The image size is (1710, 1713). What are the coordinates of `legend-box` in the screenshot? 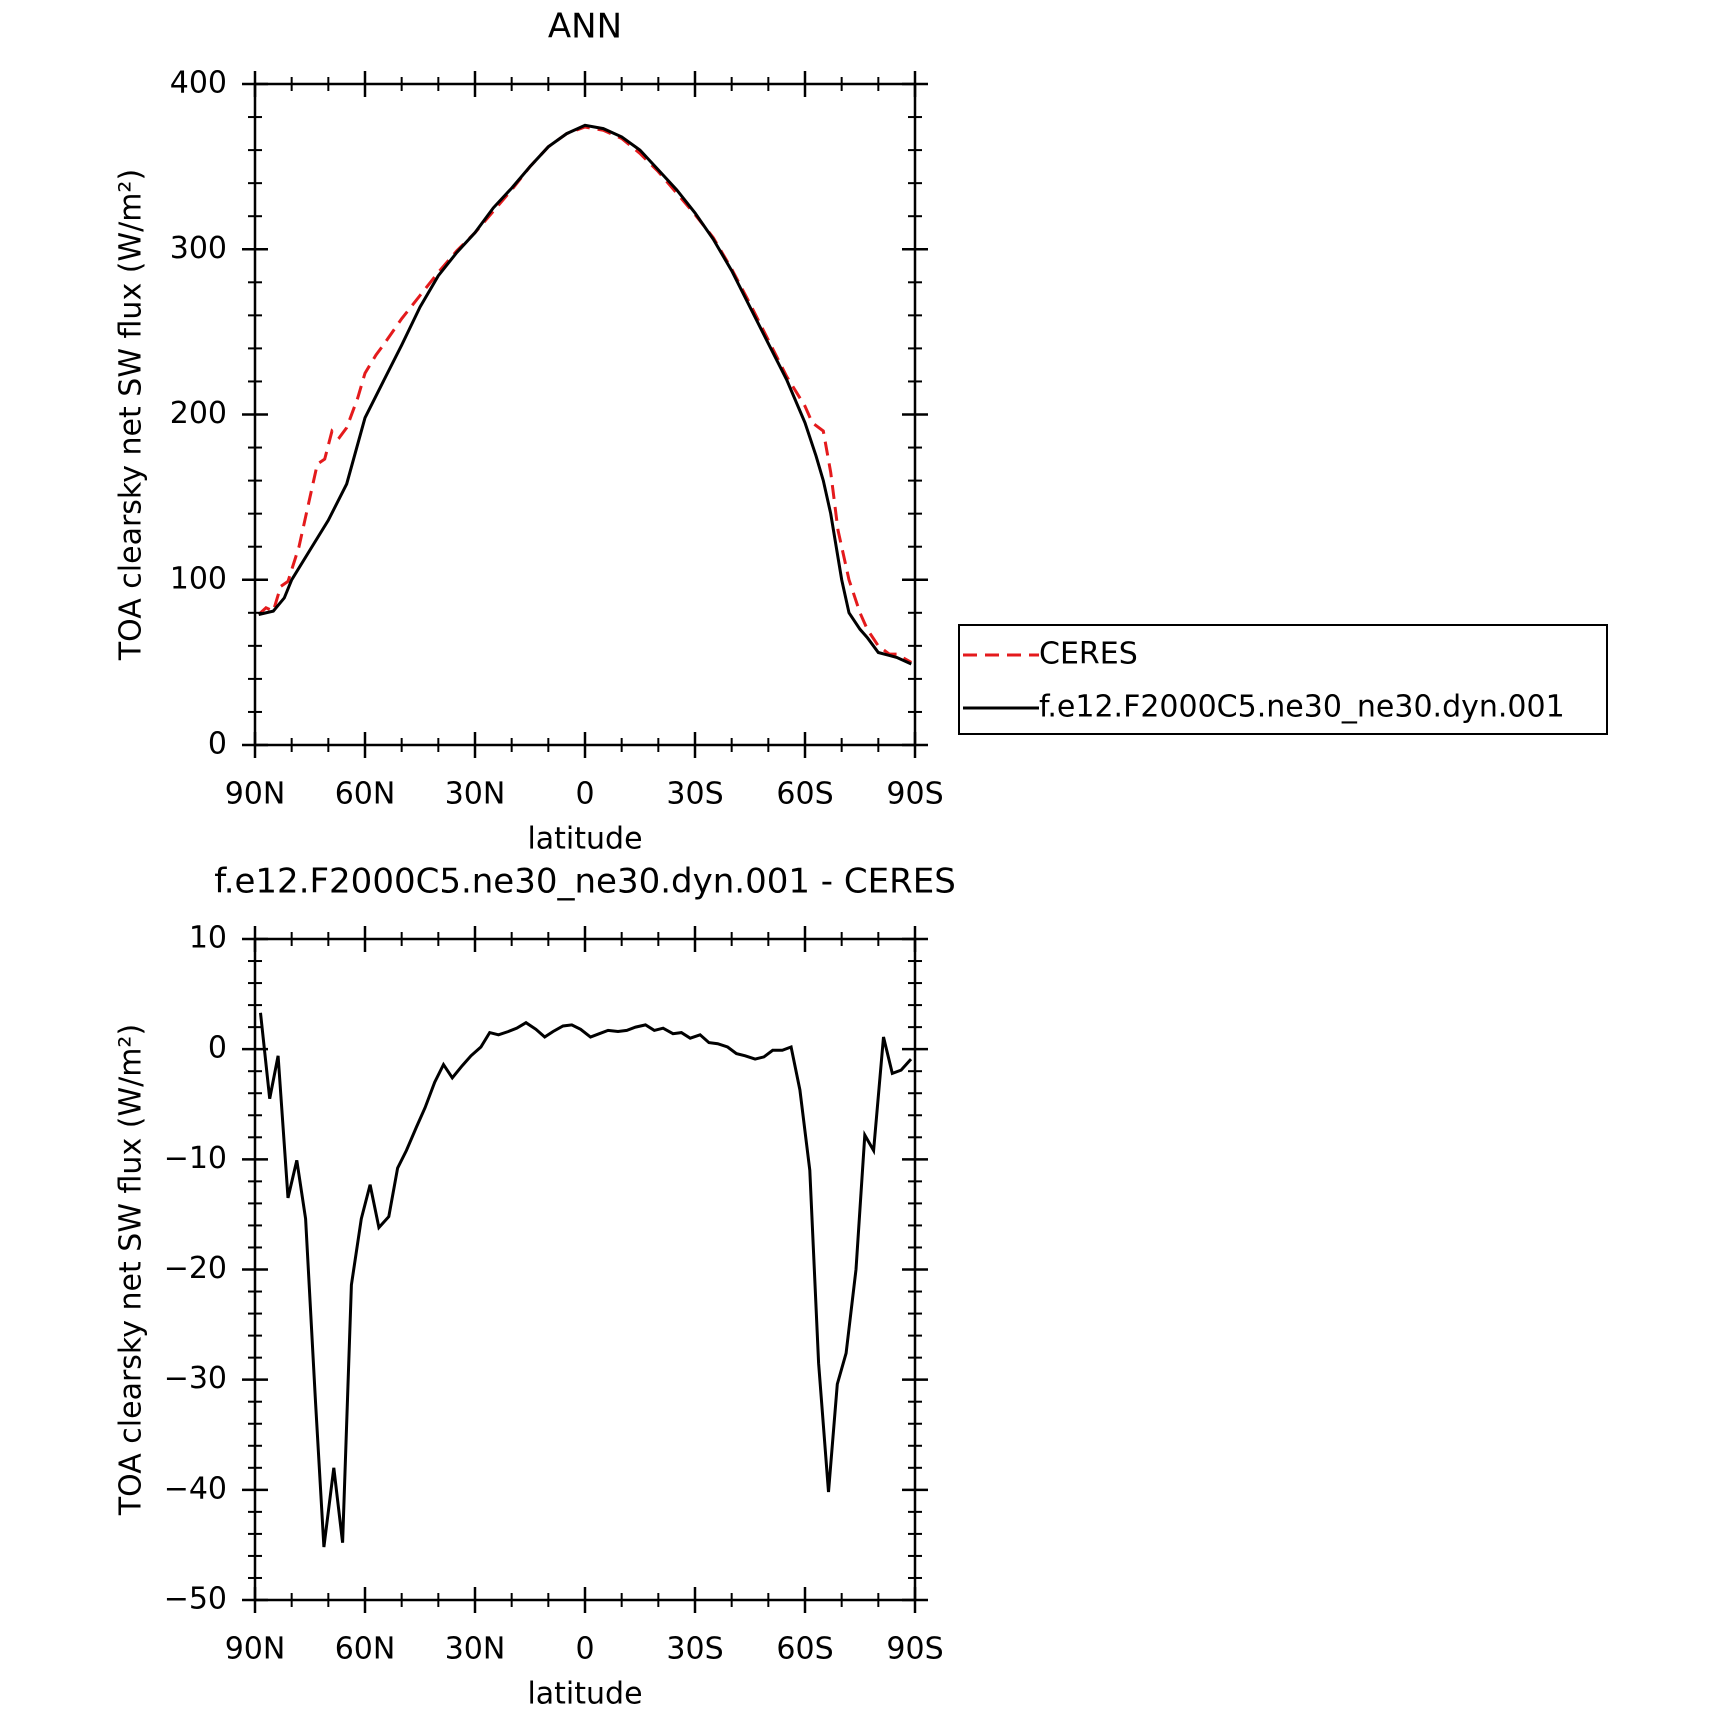 It's located at (1283, 679).